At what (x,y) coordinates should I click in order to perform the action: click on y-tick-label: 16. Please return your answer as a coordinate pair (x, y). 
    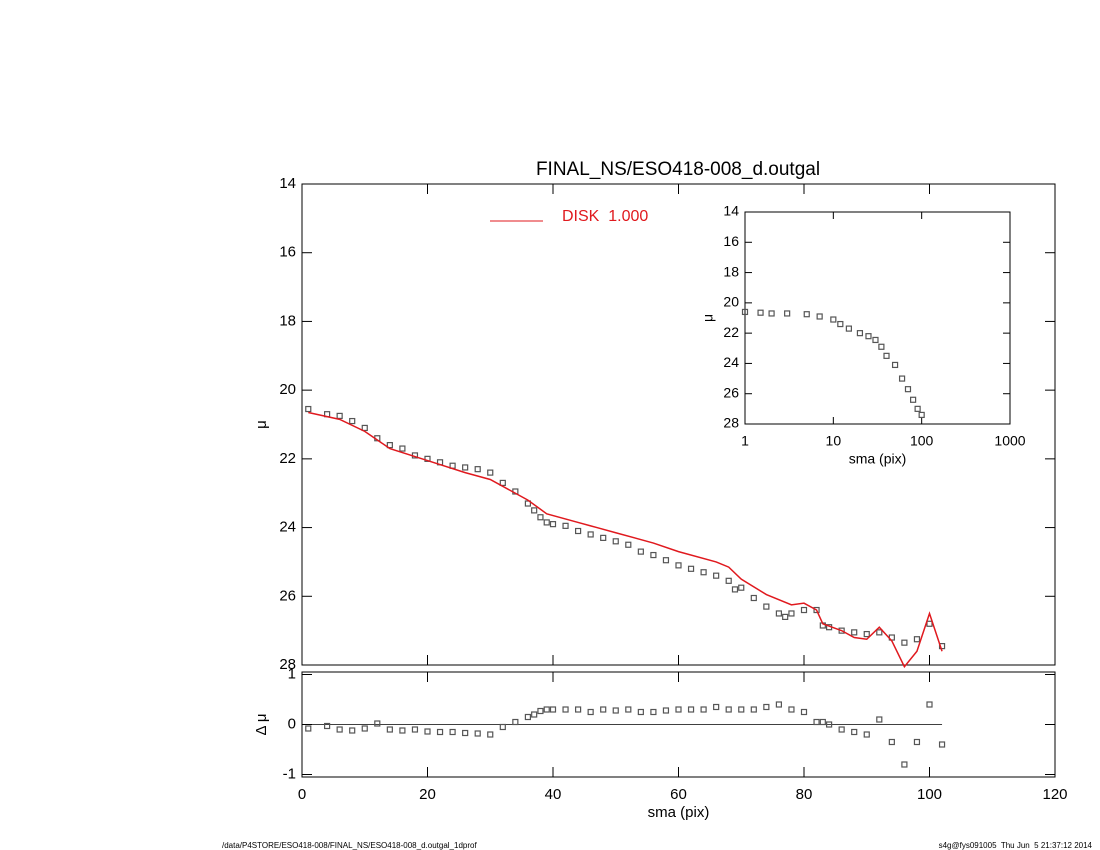
    Looking at the image, I should click on (731, 241).